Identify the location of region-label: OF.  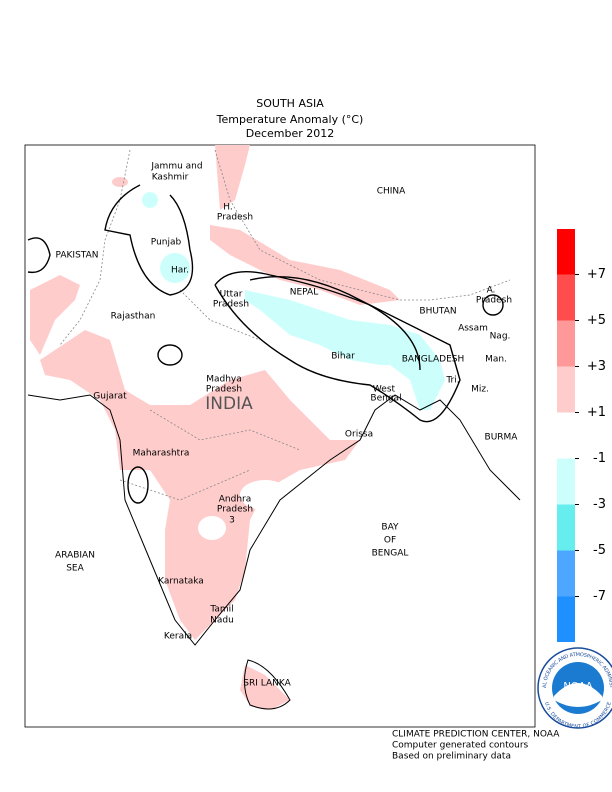
(390, 541).